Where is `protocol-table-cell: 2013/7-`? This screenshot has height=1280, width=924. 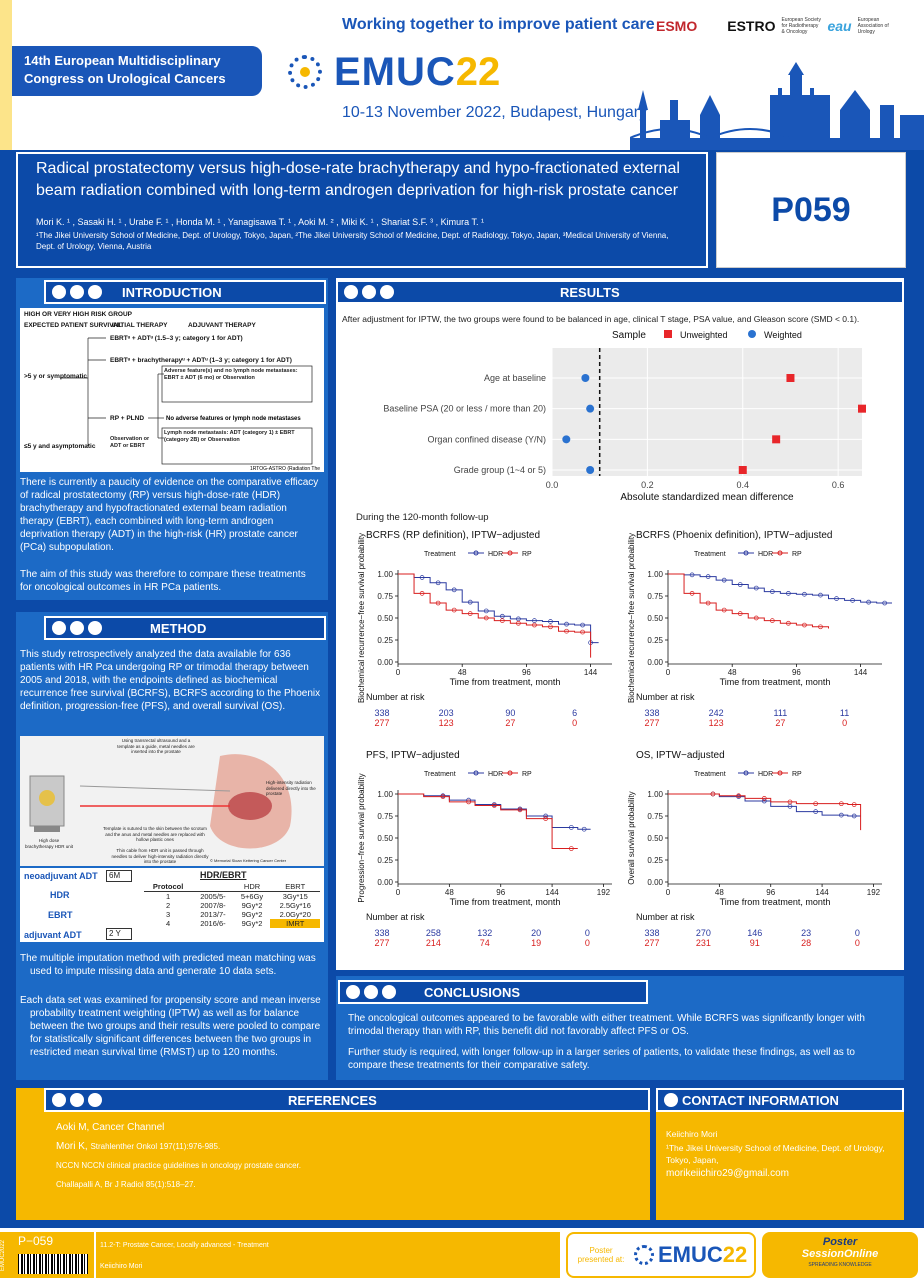 protocol-table-cell: 2013/7- is located at coordinates (213, 914).